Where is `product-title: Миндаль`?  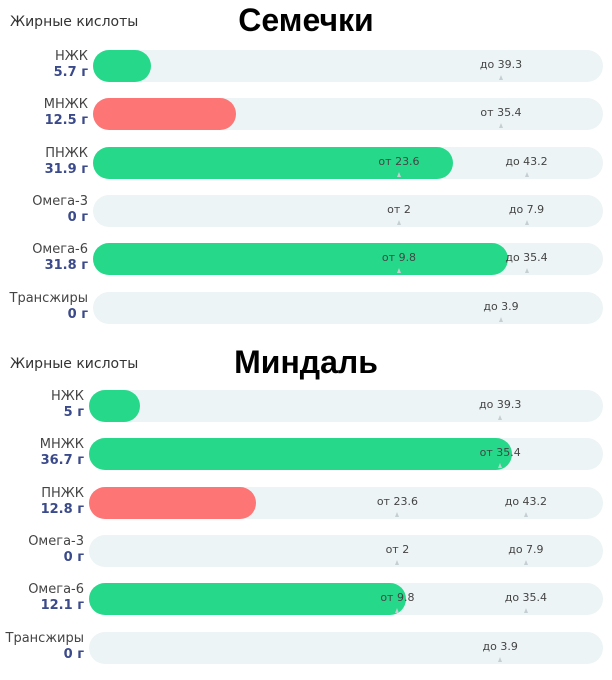
product-title: Миндаль is located at coordinates (306, 362).